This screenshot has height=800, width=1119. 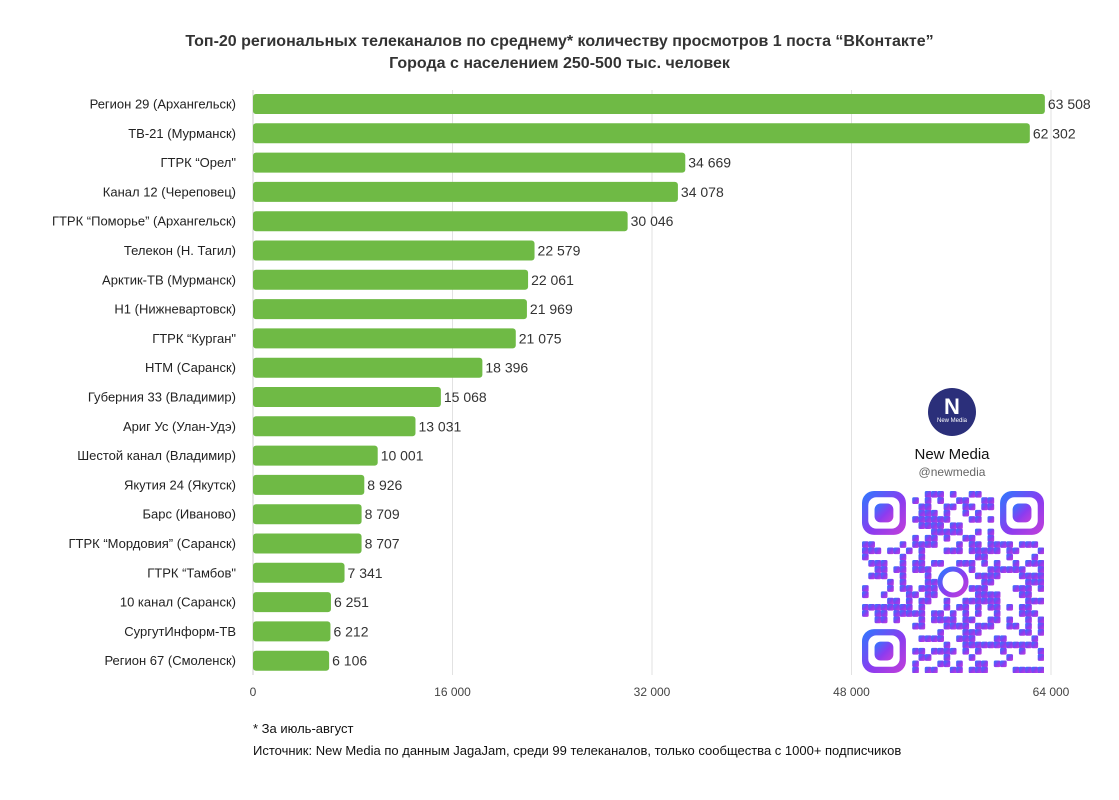 What do you see at coordinates (303, 728) in the screenshot?
I see `footnote: * За июль-август` at bounding box center [303, 728].